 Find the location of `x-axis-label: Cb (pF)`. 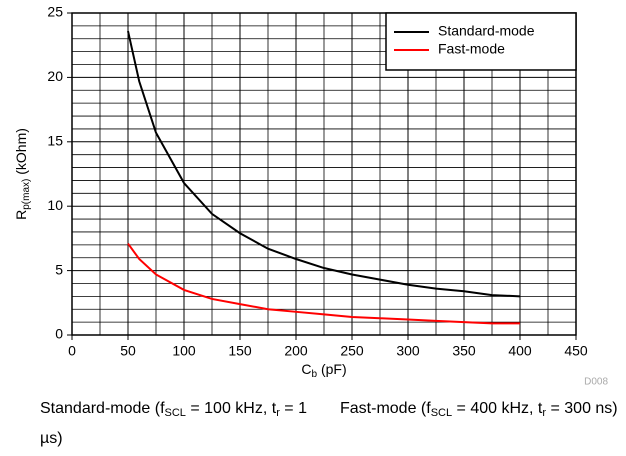

x-axis-label: Cb (pF) is located at coordinates (323, 370).